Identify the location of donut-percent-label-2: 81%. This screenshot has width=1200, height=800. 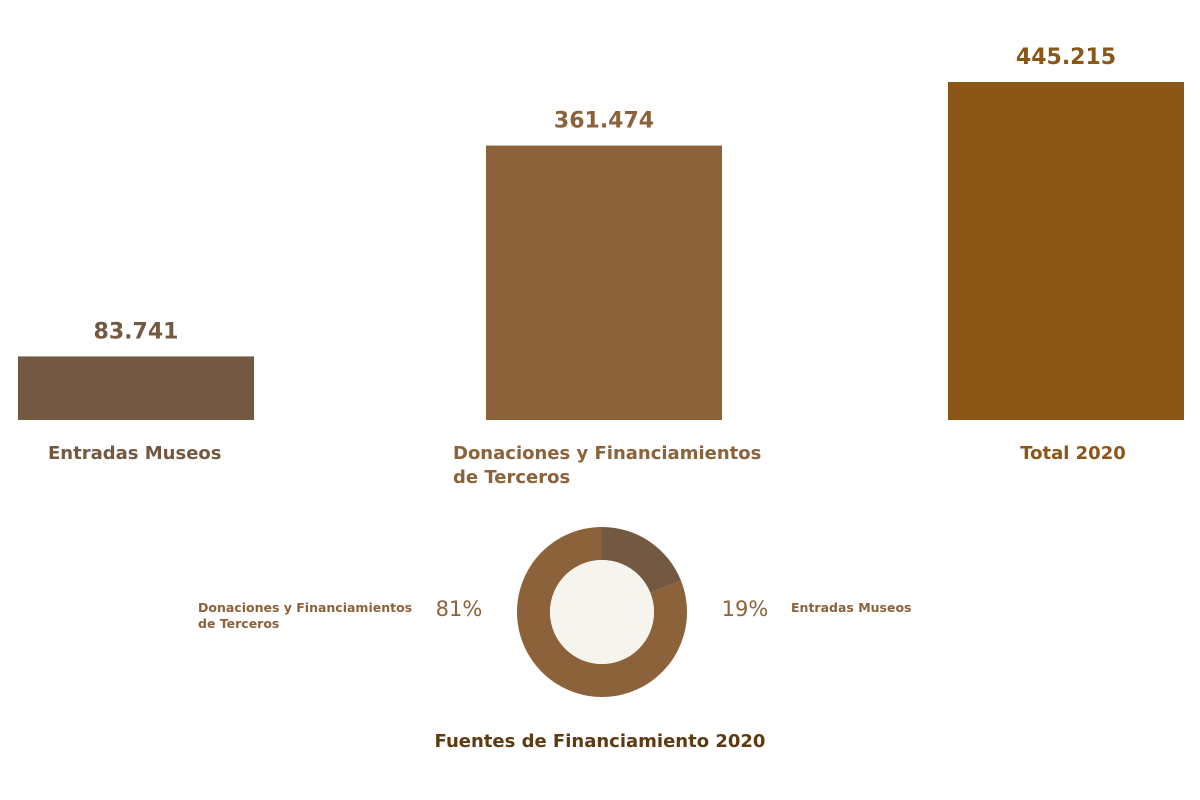
(459, 609).